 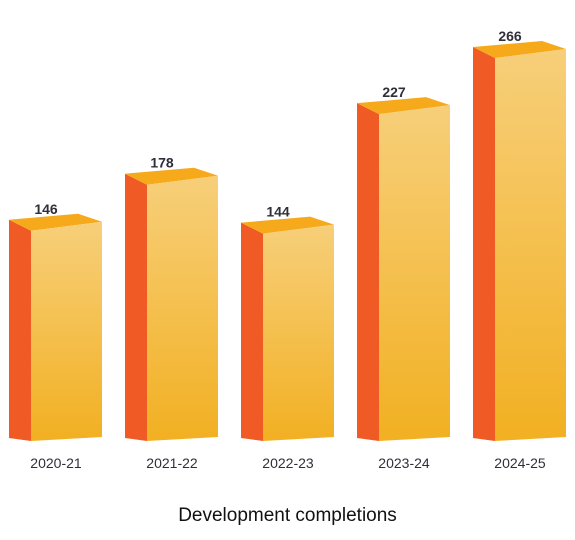 I want to click on data-label: 227, so click(x=394, y=92).